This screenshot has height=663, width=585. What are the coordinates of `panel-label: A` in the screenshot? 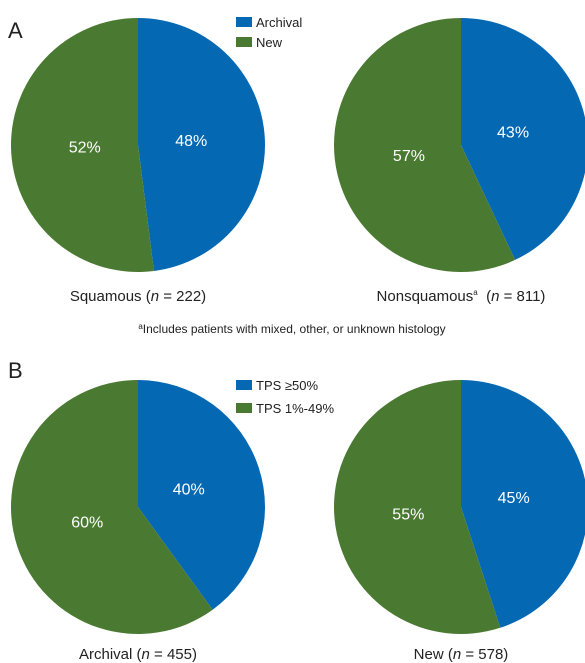 It's located at (15, 30).